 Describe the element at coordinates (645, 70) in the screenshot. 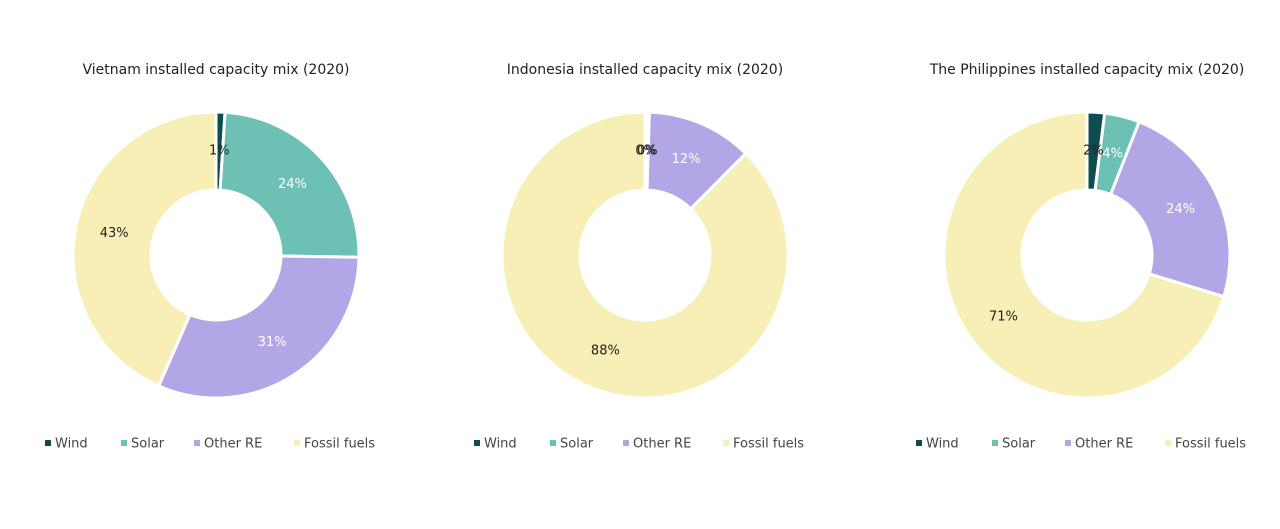

I see `chart-title: Indonesia installed capacity mix (2020)` at that location.